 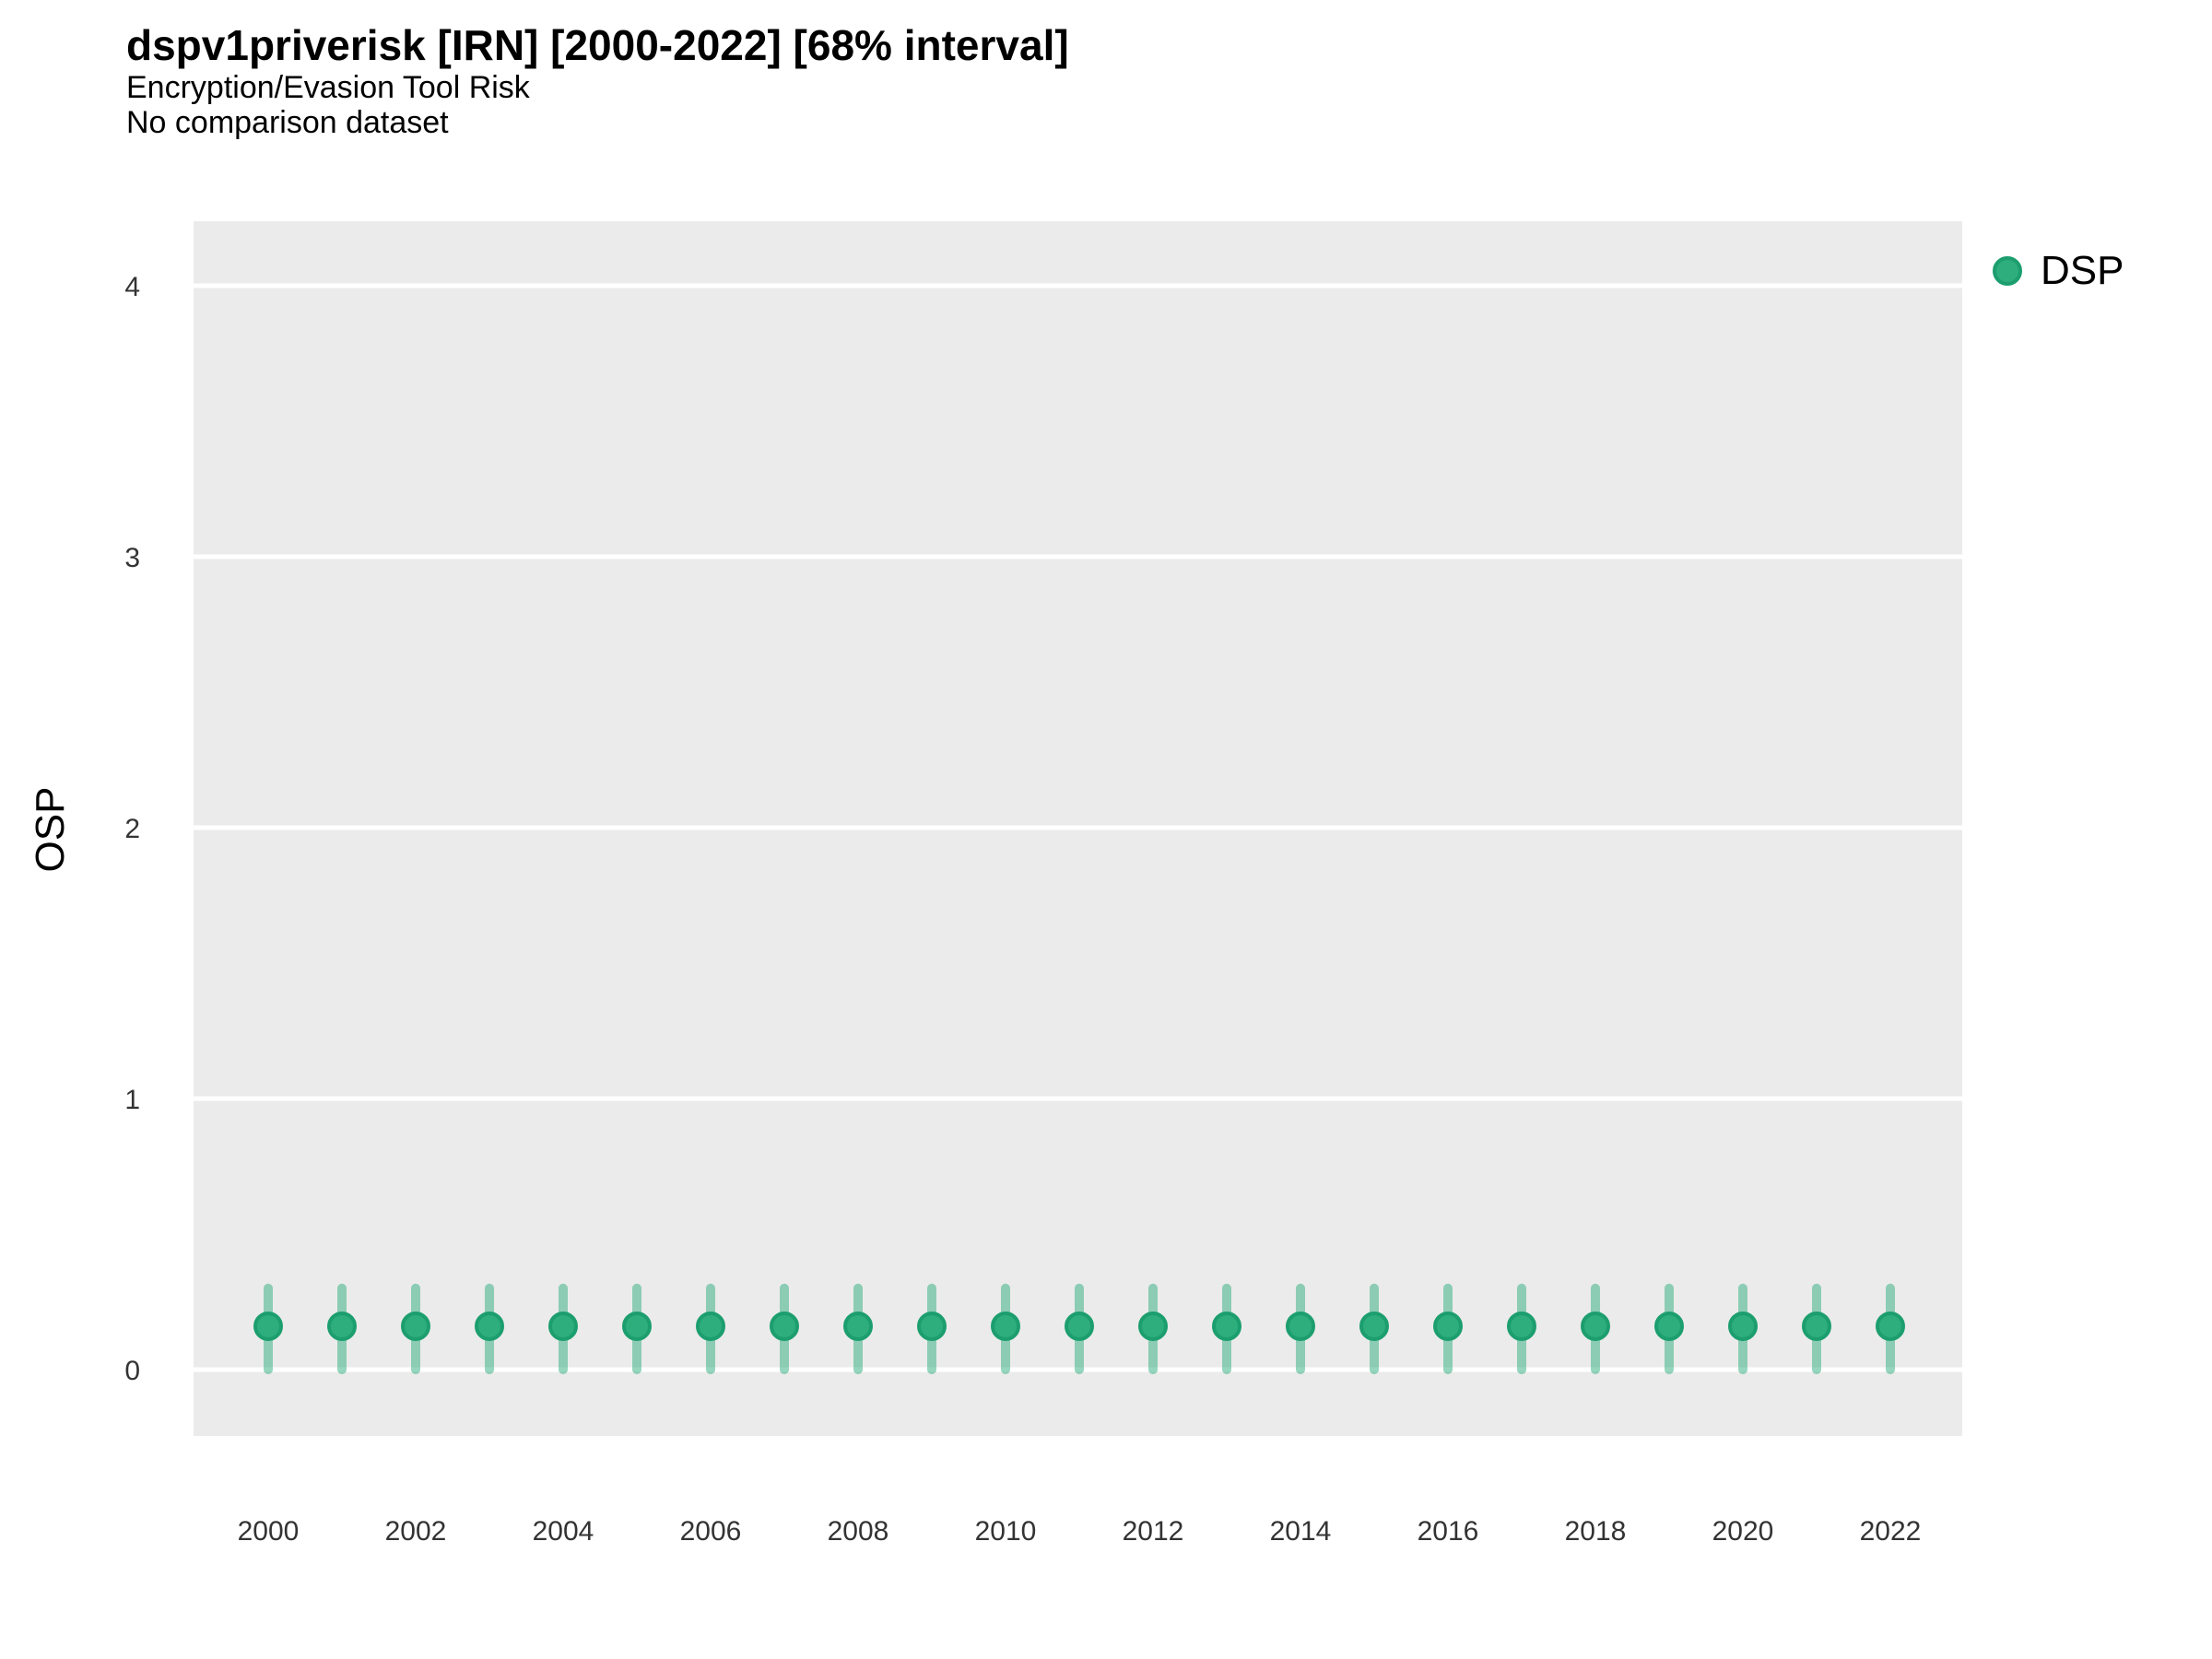 What do you see at coordinates (1521, 1326) in the screenshot?
I see `point-2017` at bounding box center [1521, 1326].